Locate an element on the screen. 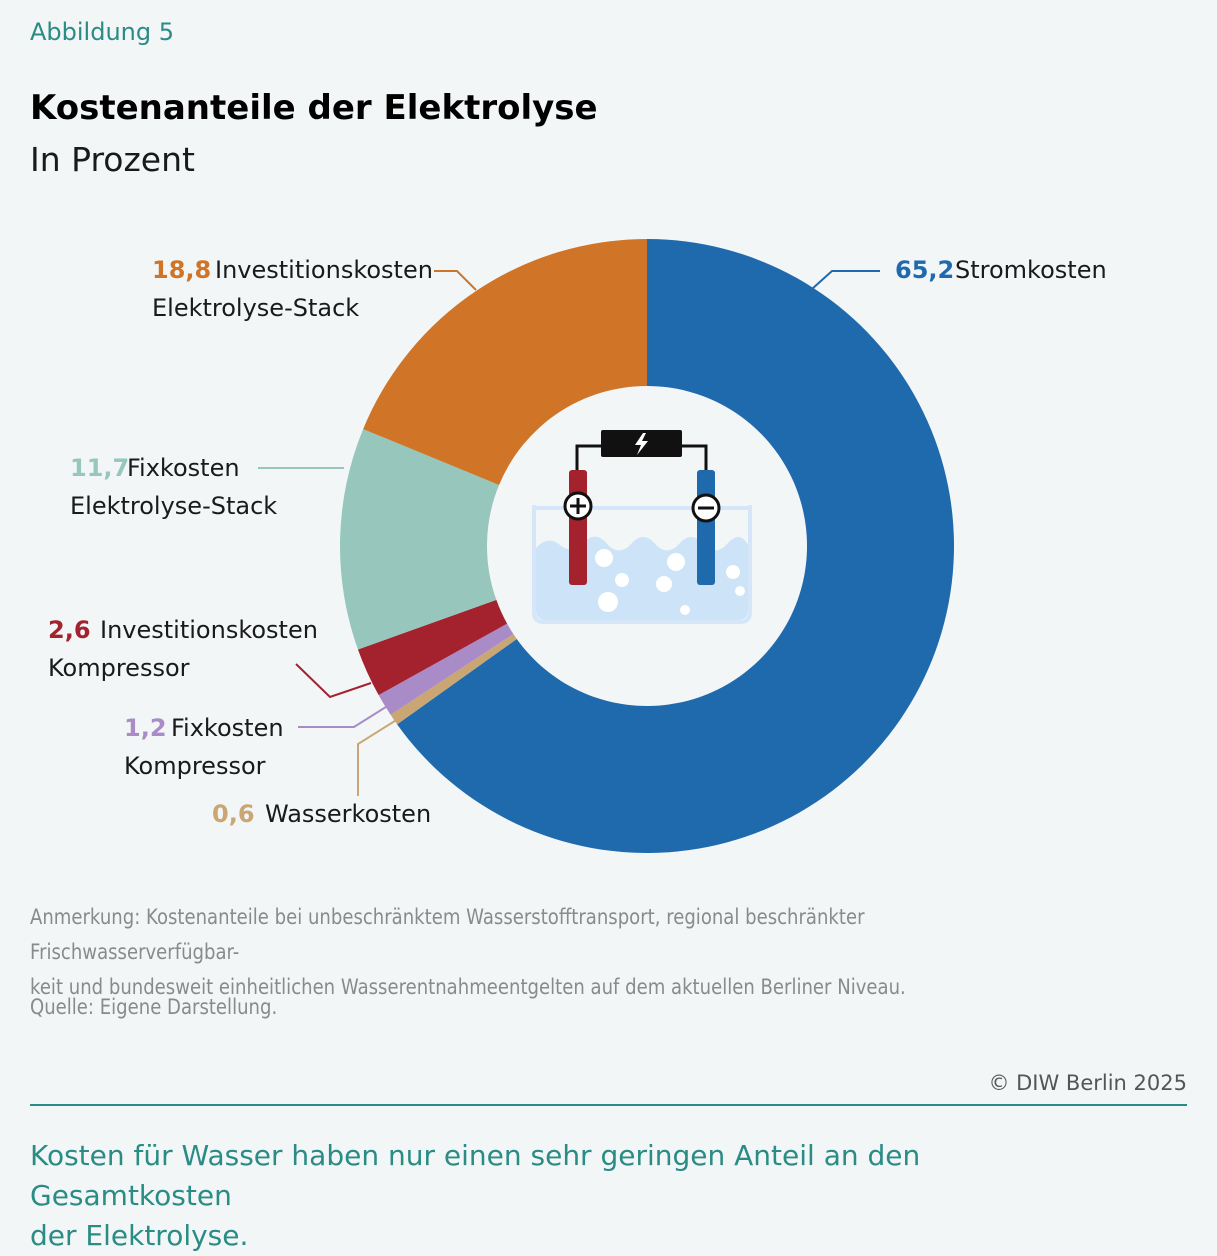  slice-value-label: 18,8 is located at coordinates (181, 270).